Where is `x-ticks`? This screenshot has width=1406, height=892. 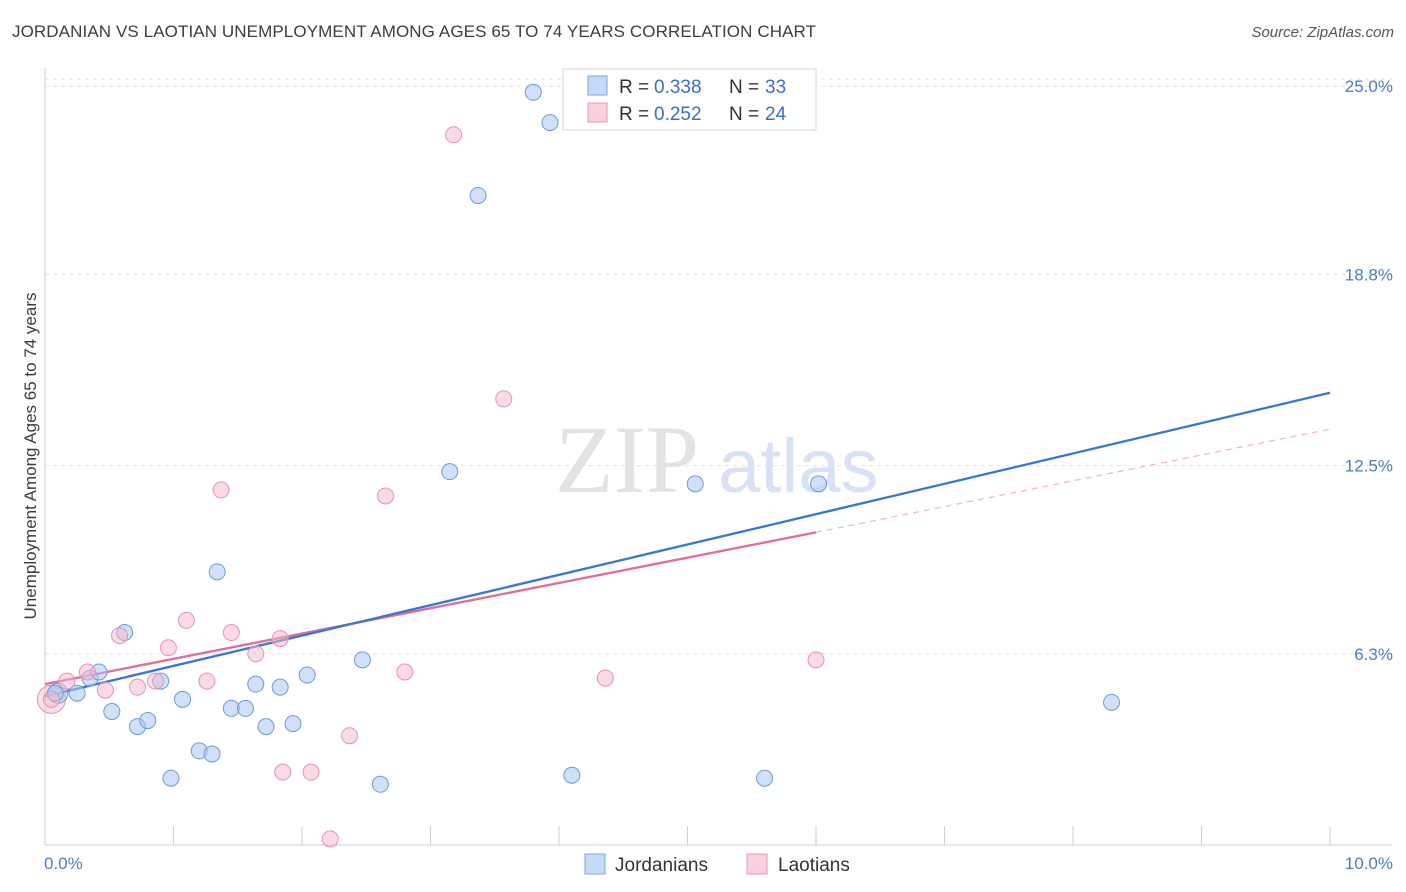 x-ticks is located at coordinates (752, 835).